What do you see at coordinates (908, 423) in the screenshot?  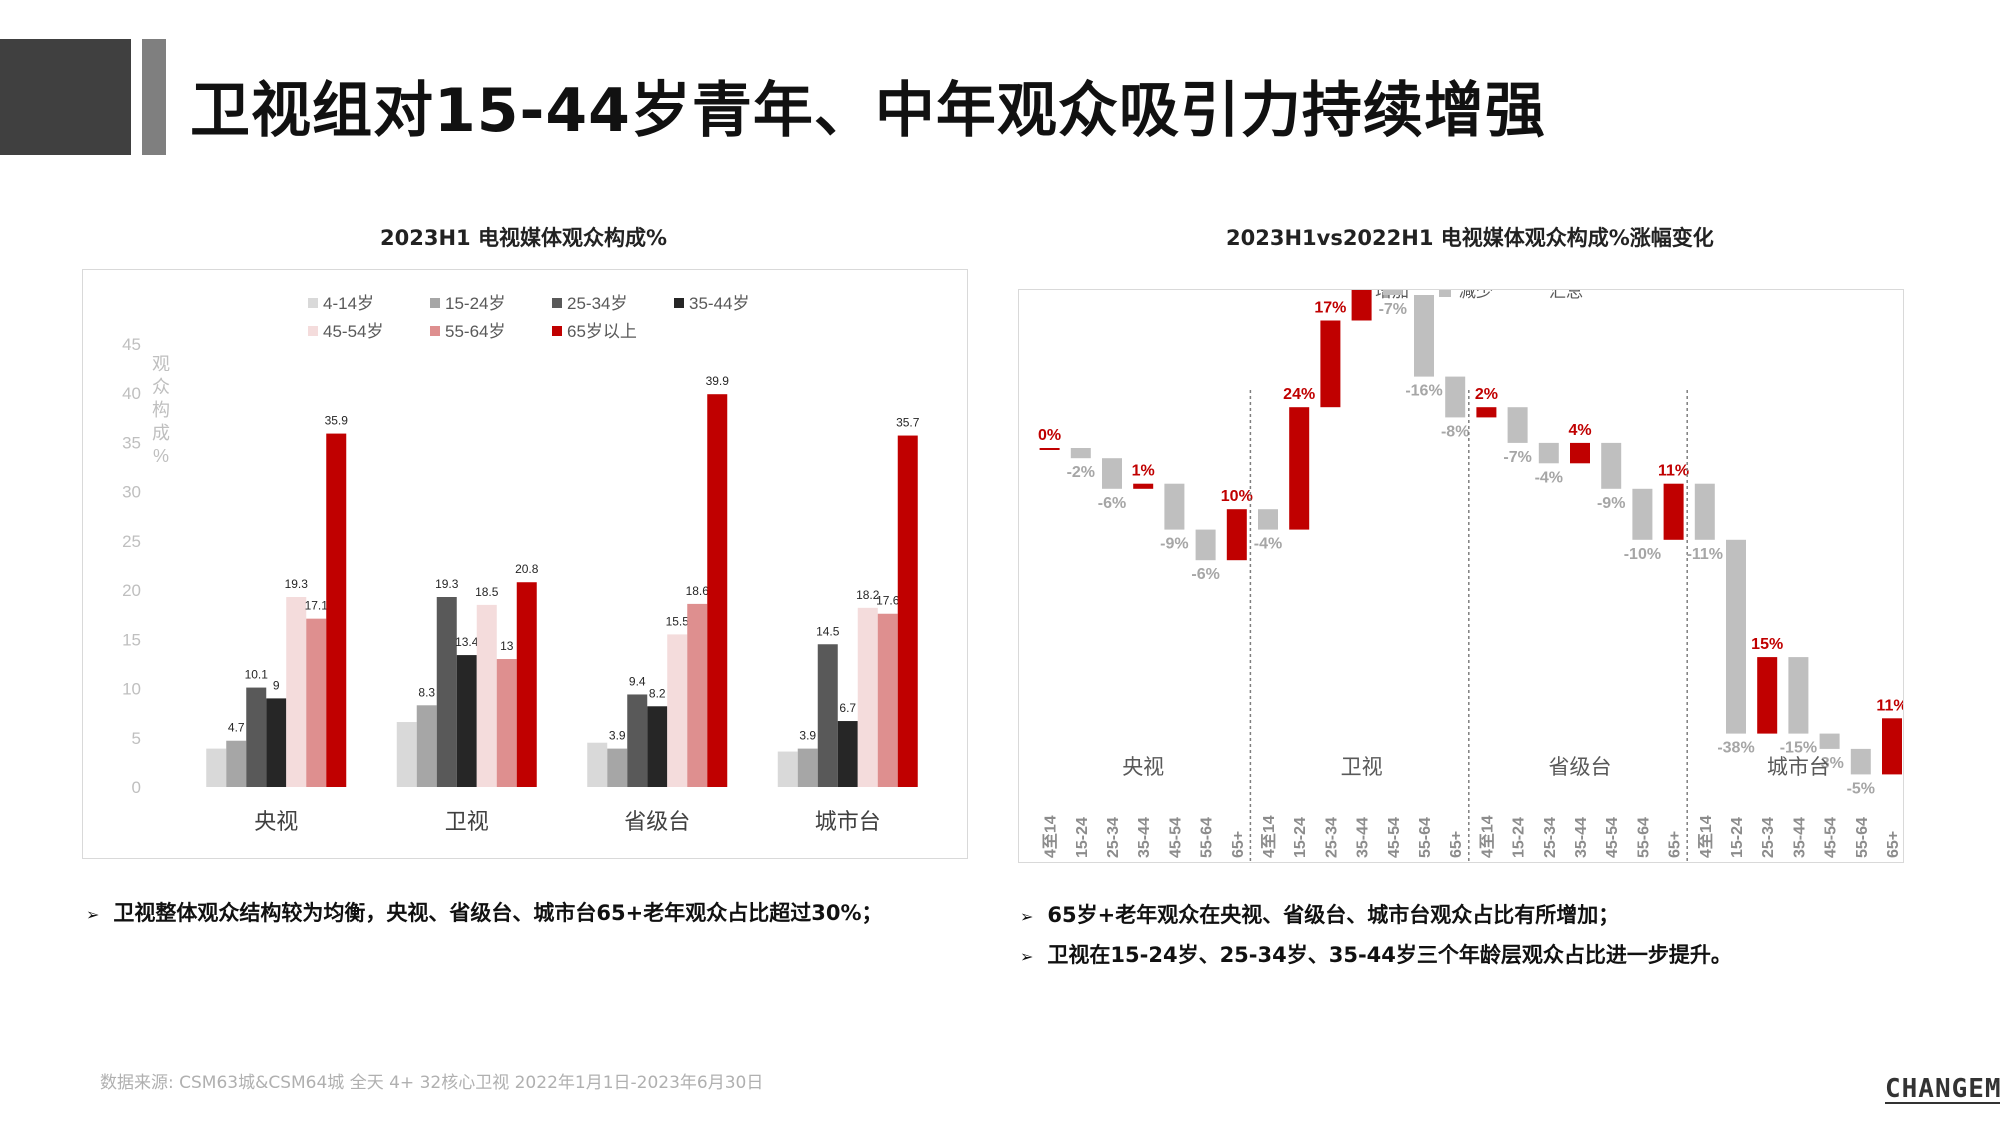 I see `bar-value-label: 35.7` at bounding box center [908, 423].